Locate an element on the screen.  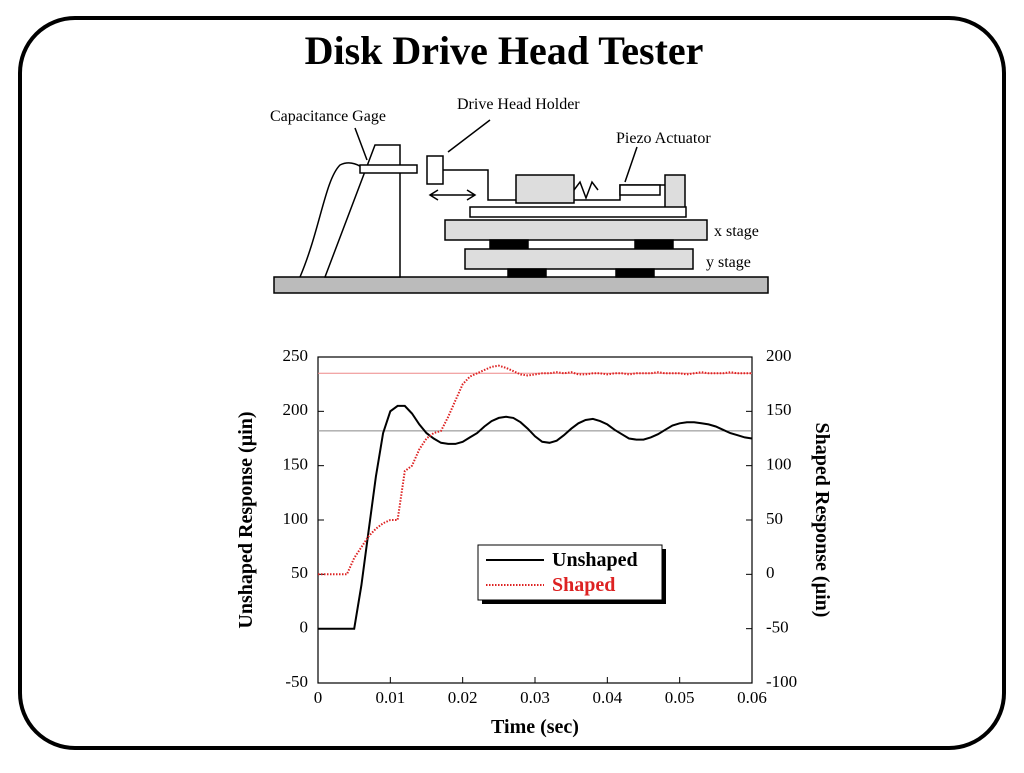
y2-tick-label: -100 is located at coordinates (781, 681).